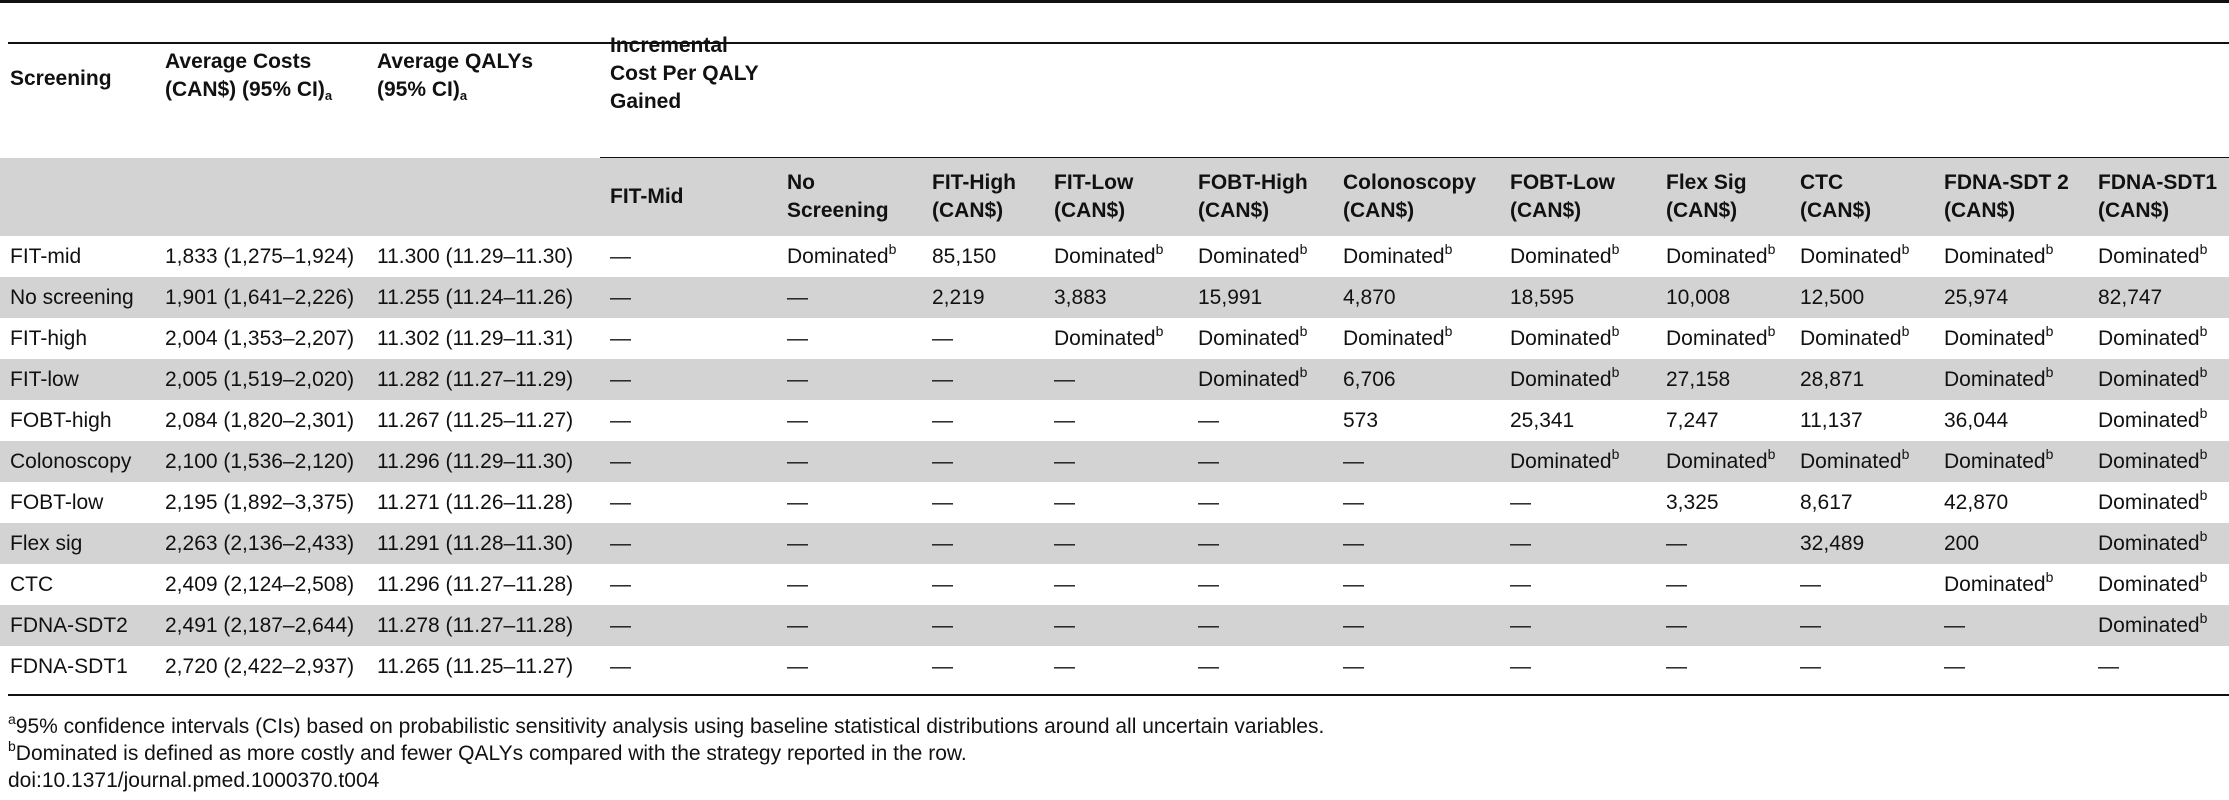  What do you see at coordinates (1723, 297) in the screenshot?
I see `icer-cell: 10,008` at bounding box center [1723, 297].